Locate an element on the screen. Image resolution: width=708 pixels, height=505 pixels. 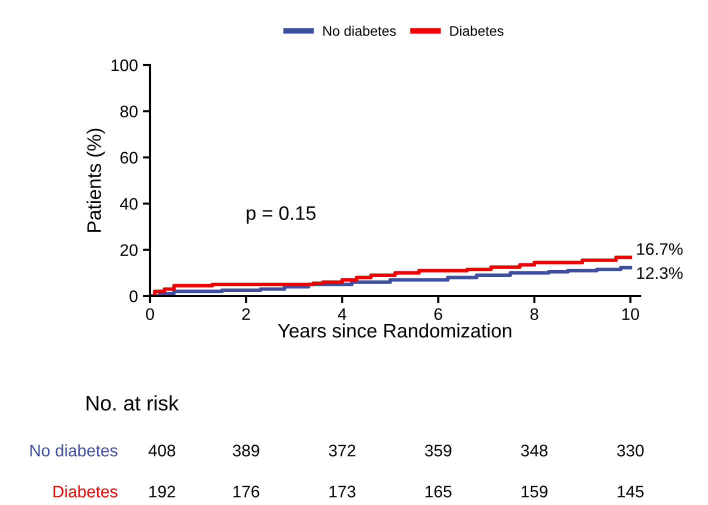
text: 159 is located at coordinates (535, 492).